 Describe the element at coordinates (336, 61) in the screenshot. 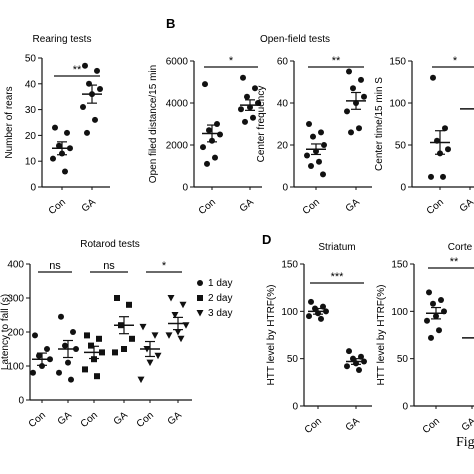

I see `significance-center_freq-label: **` at that location.